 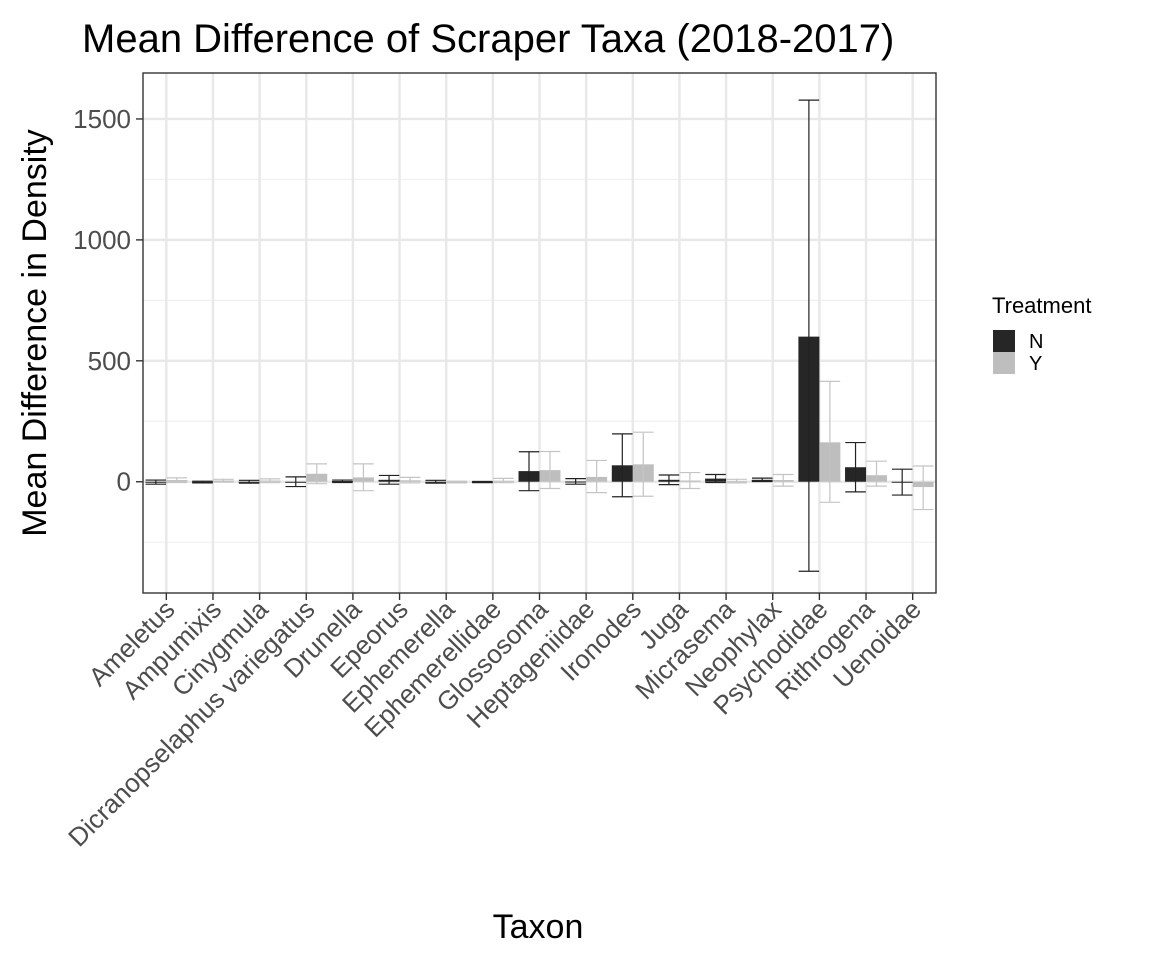 I want to click on legend: Treatment N Y, so click(x=1041, y=334).